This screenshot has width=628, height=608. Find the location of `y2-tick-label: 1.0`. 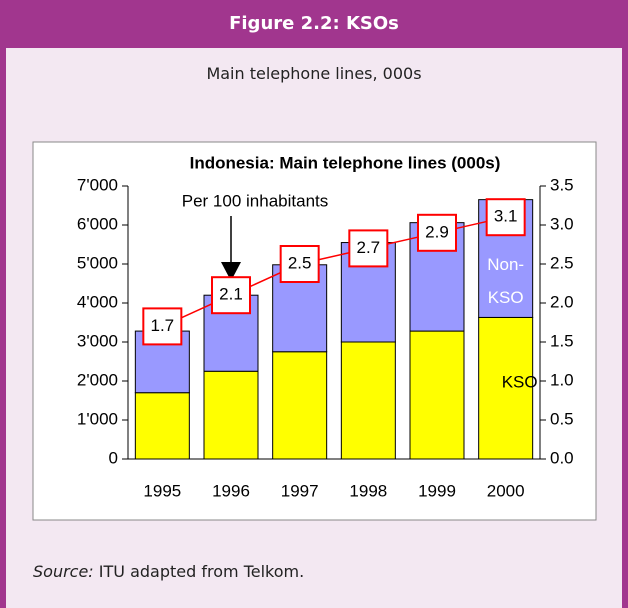

y2-tick-label: 1.0 is located at coordinates (562, 379).